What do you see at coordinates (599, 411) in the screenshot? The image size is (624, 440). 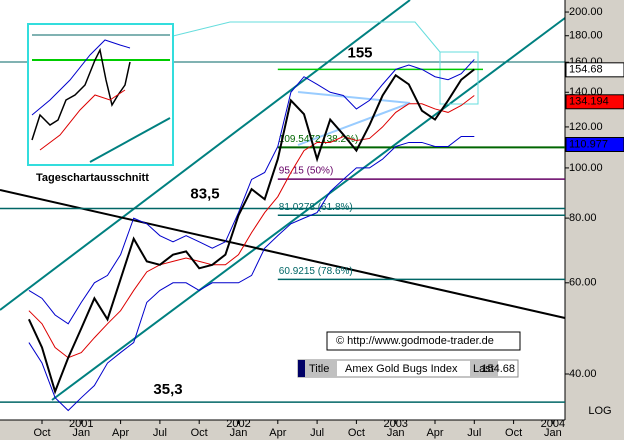 I see `scale-label: LOG` at bounding box center [599, 411].